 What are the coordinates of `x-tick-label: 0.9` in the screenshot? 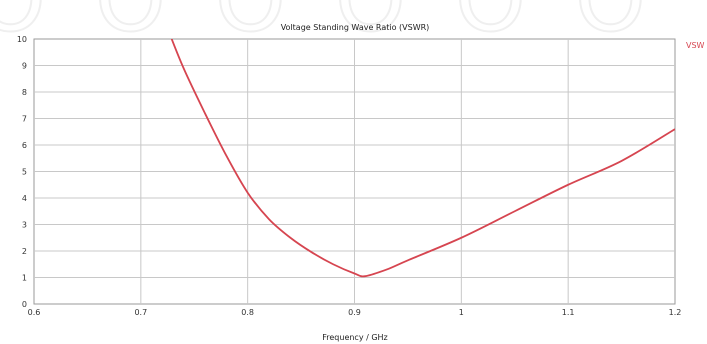 It's located at (354, 312).